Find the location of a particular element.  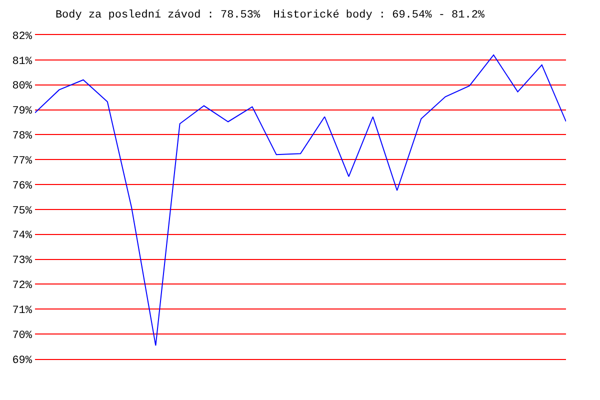

y-tick-label: 69% is located at coordinates (22, 360).